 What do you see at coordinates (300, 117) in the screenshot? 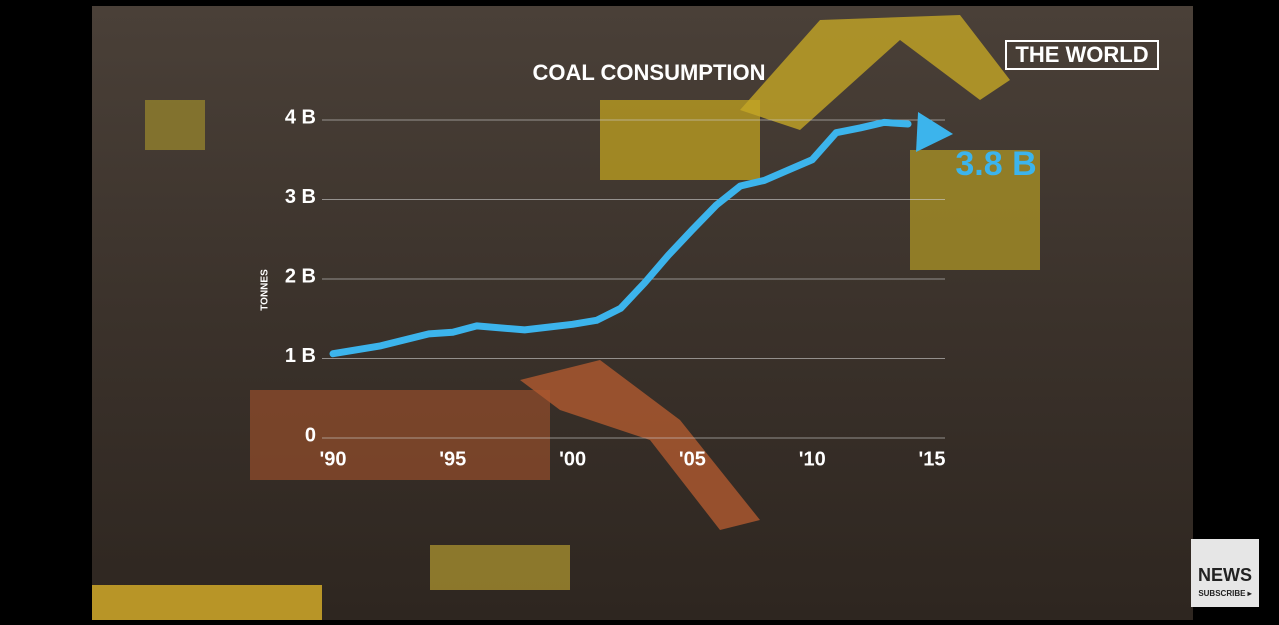
I see `y-tick-label: 4 B` at bounding box center [300, 117].